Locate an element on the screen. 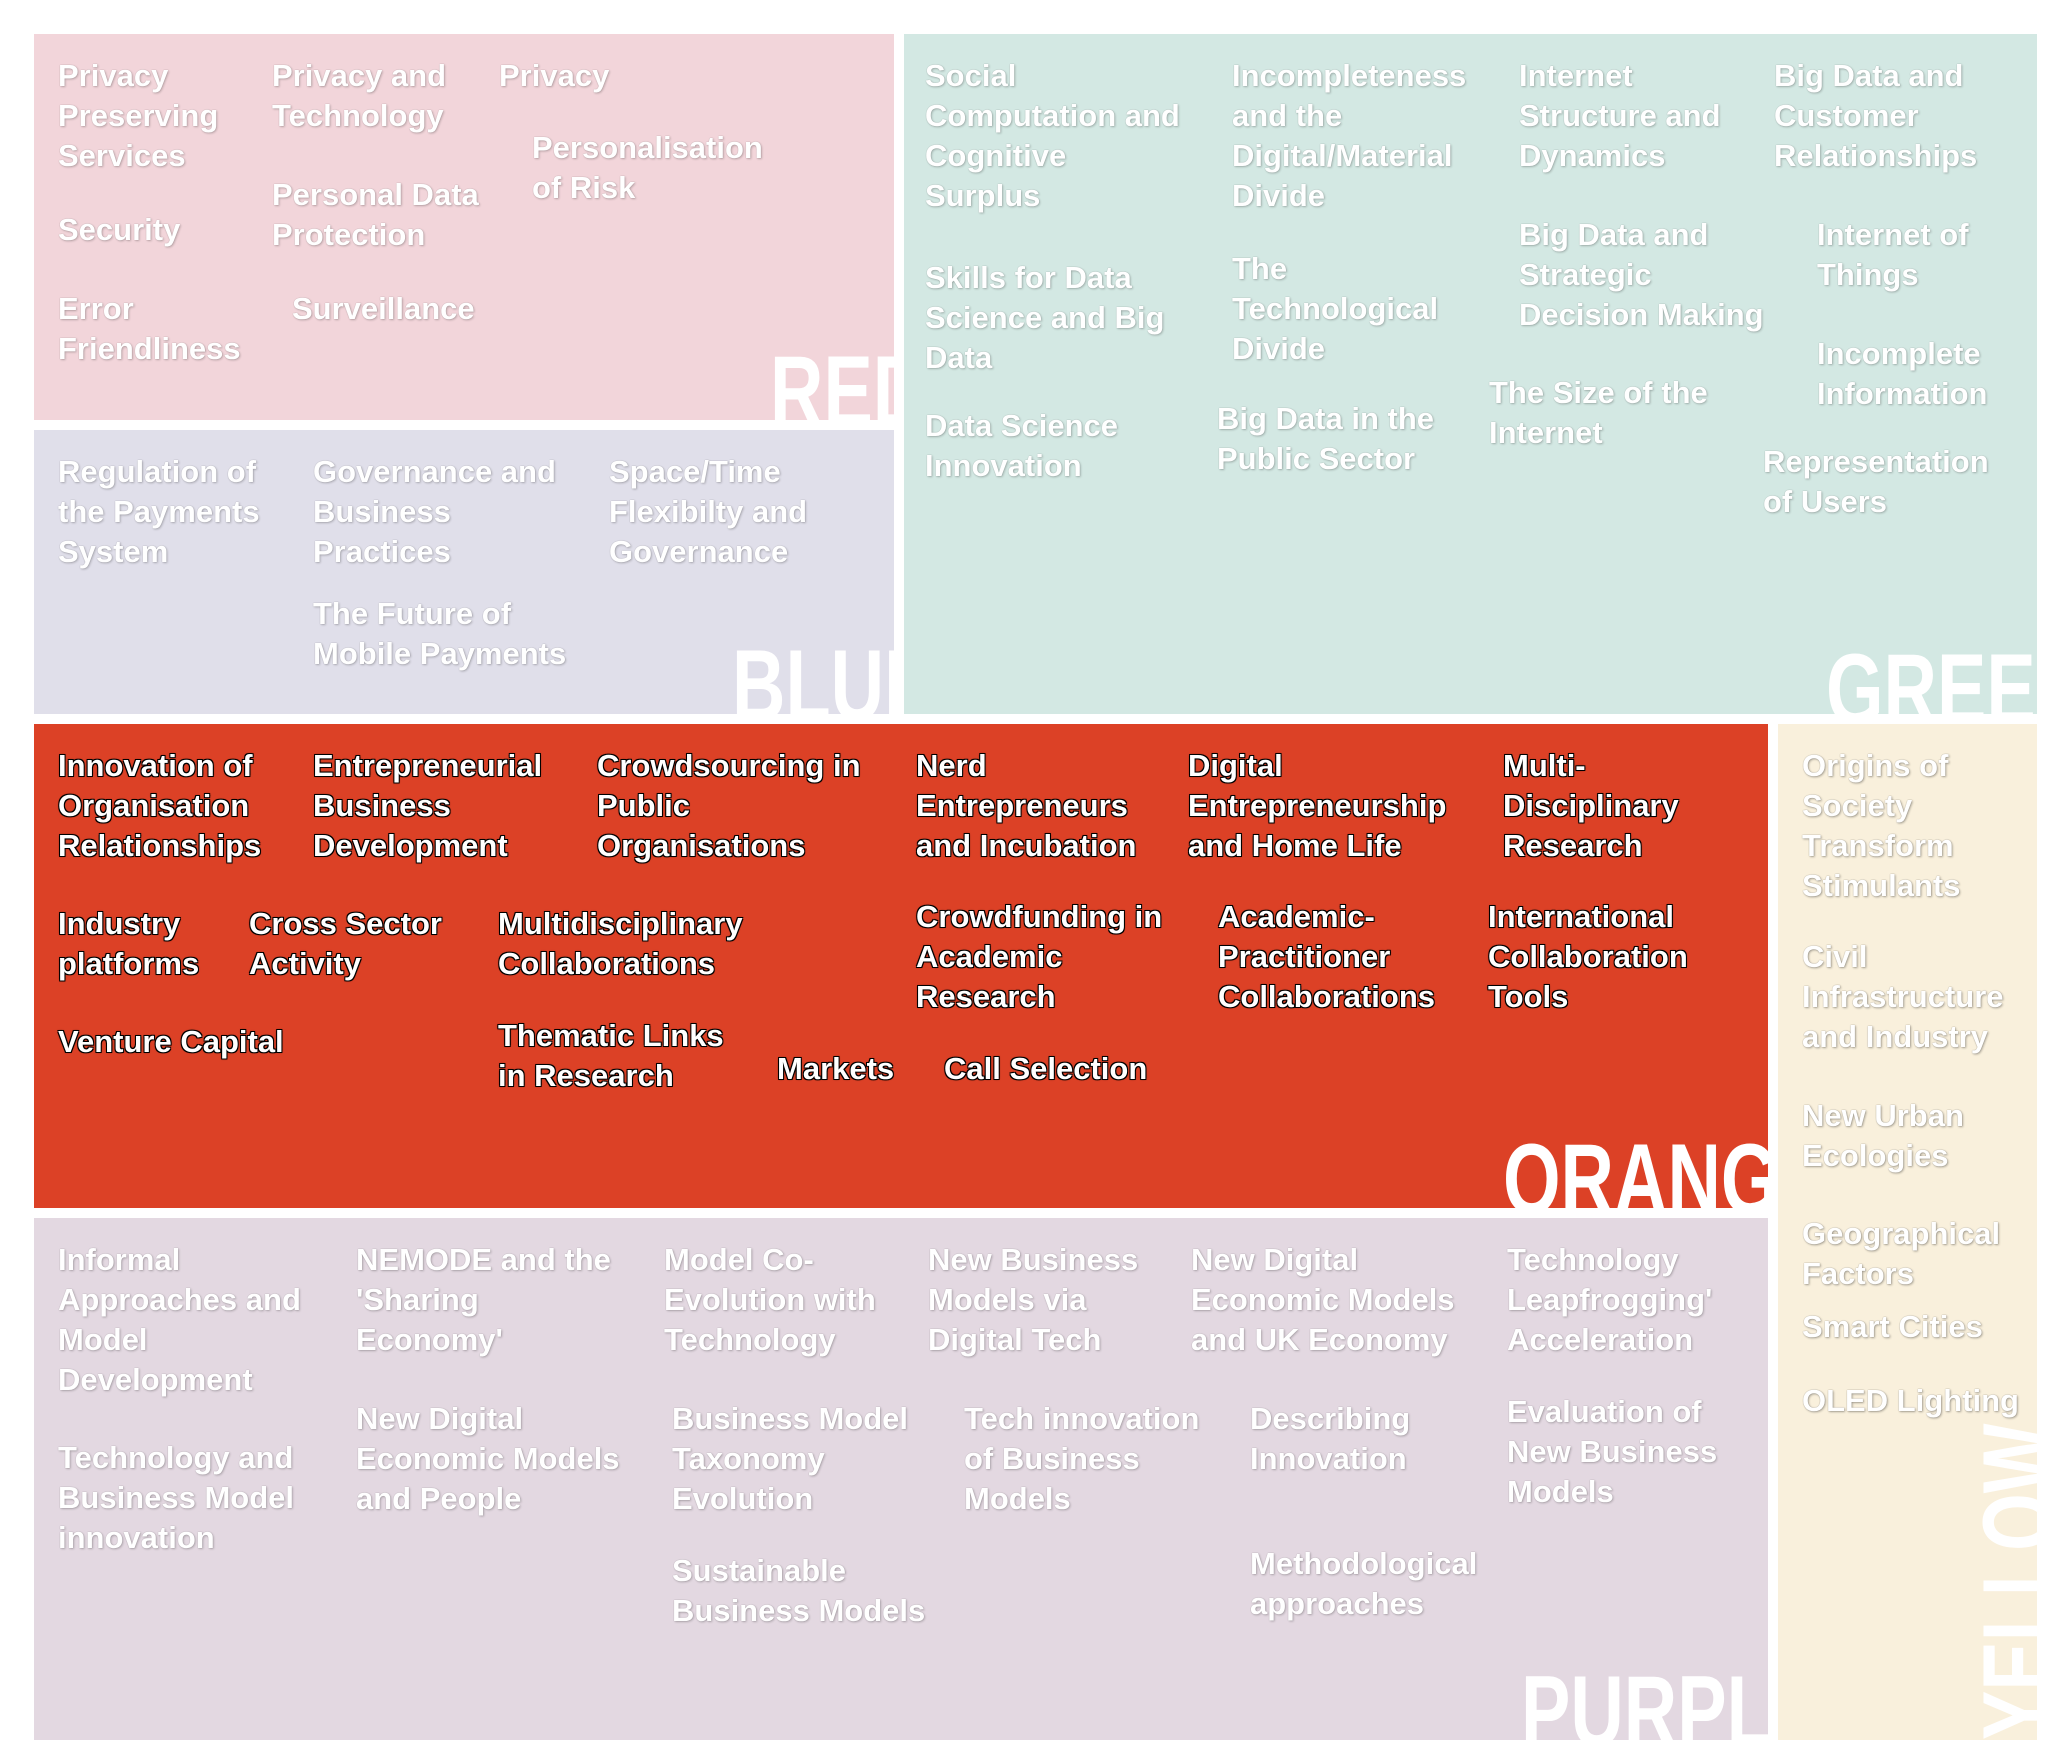  topic-industry-platforms: Industry platforms is located at coordinates (129, 943).